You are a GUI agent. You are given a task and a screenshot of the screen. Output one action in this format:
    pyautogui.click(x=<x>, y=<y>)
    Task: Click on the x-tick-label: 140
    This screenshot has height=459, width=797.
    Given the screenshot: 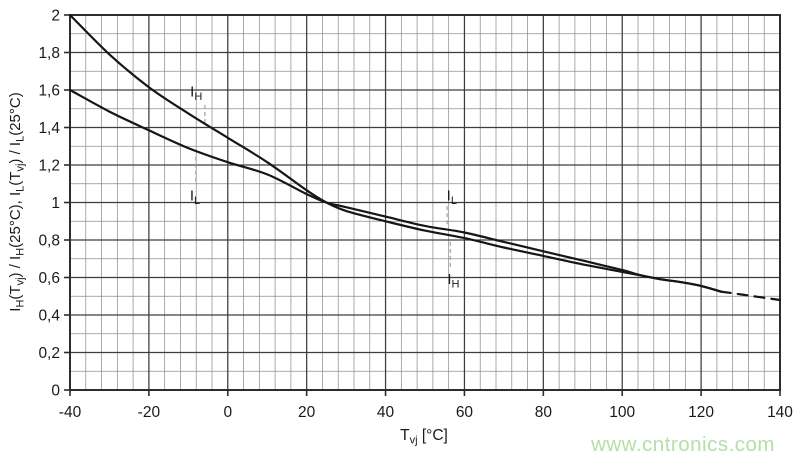 What is the action you would take?
    pyautogui.click(x=780, y=412)
    